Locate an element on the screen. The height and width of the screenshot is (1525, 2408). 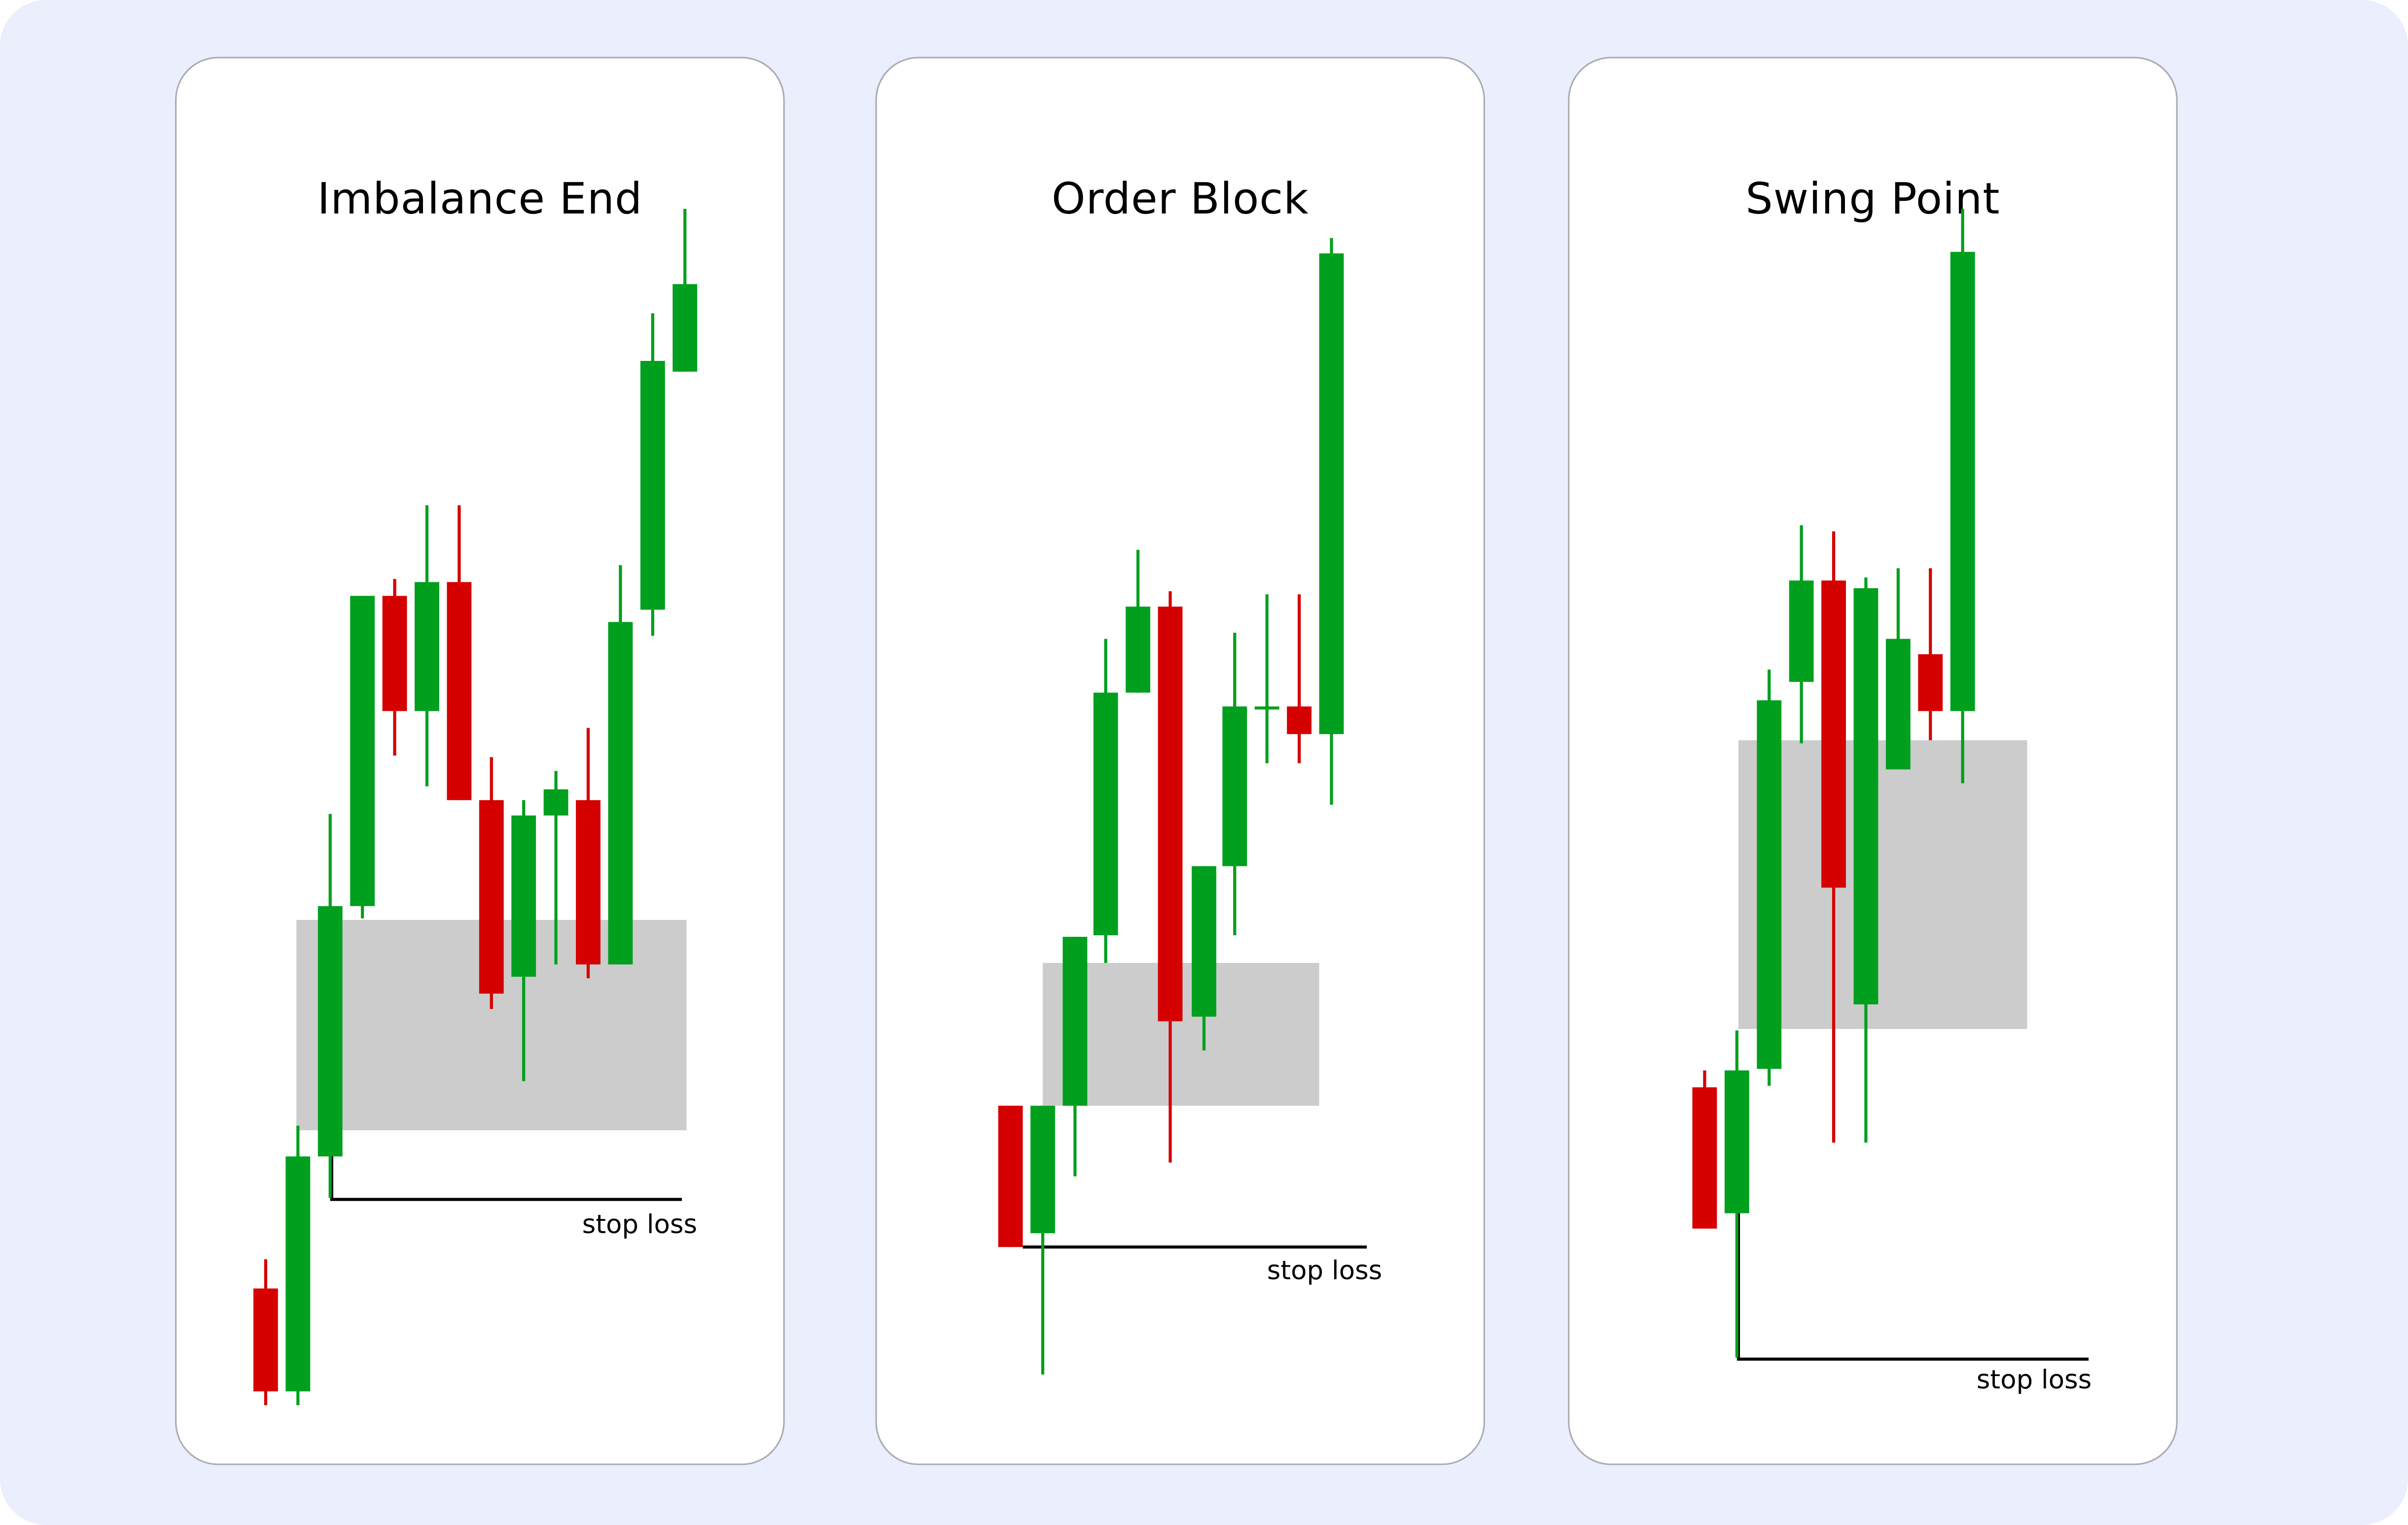
panel-title: Swing Point is located at coordinates (1872, 198).